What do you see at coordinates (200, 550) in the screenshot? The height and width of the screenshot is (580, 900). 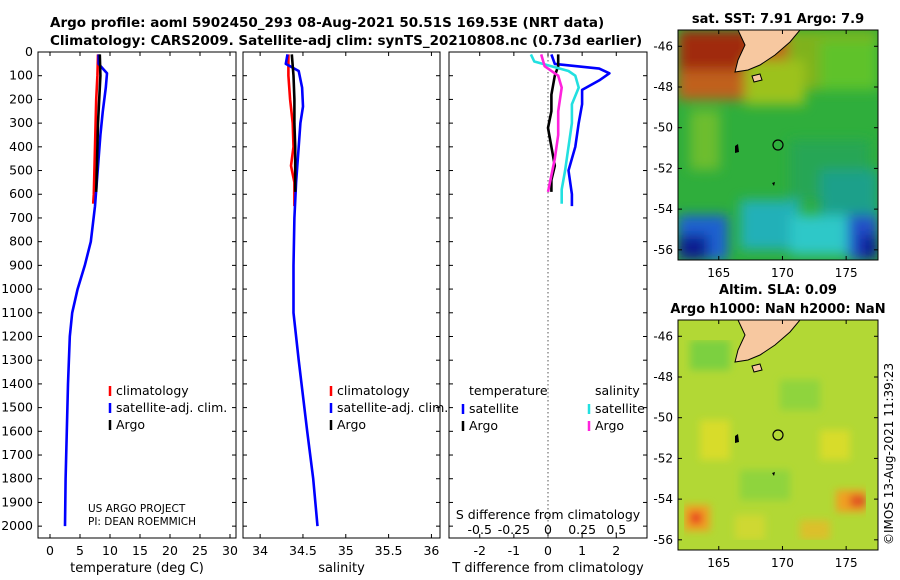 I see `x-tick-label: 25` at bounding box center [200, 550].